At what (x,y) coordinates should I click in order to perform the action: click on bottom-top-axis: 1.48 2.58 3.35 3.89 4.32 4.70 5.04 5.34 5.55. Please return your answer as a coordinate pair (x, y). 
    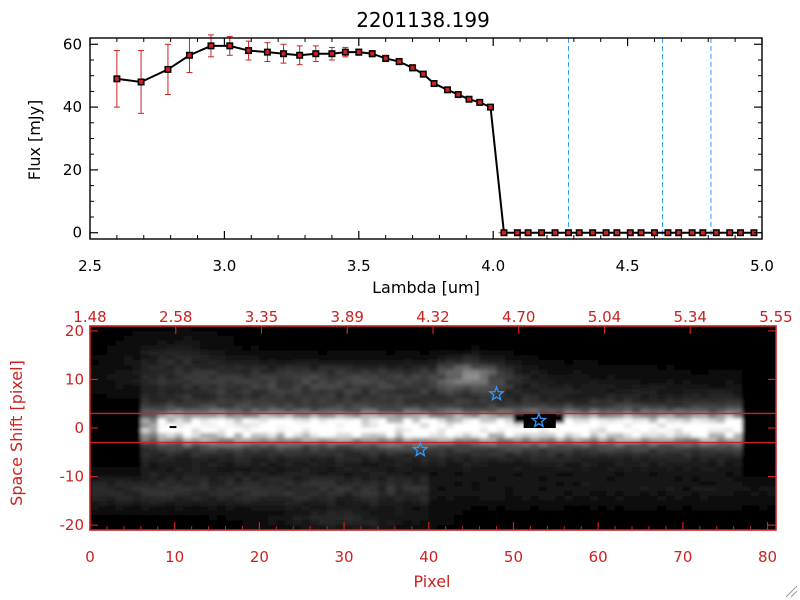
    Looking at the image, I should click on (433, 321).